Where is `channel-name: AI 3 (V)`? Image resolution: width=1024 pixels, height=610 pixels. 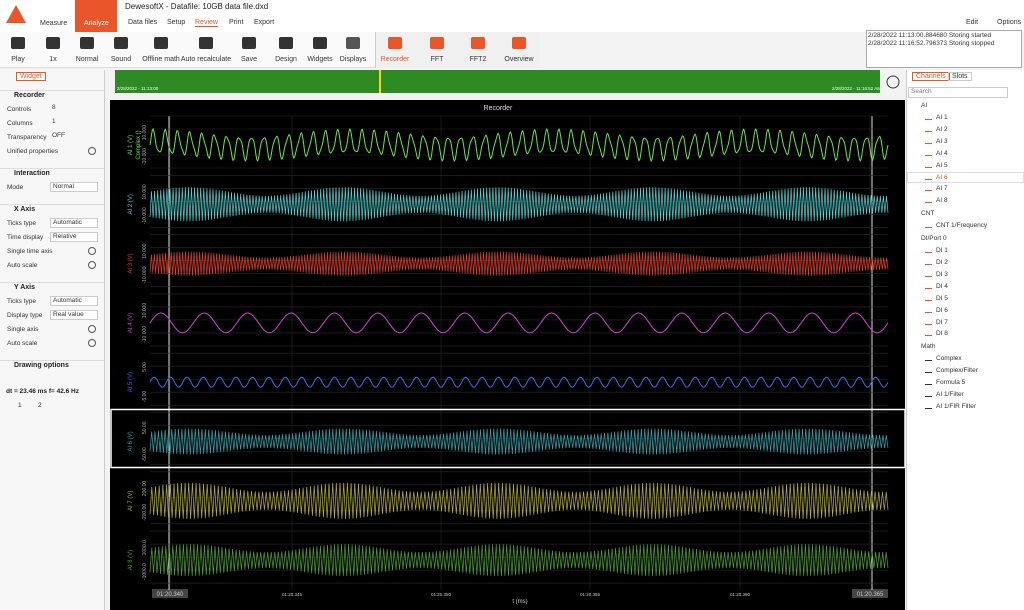
channel-name: AI 3 (V) is located at coordinates (131, 263).